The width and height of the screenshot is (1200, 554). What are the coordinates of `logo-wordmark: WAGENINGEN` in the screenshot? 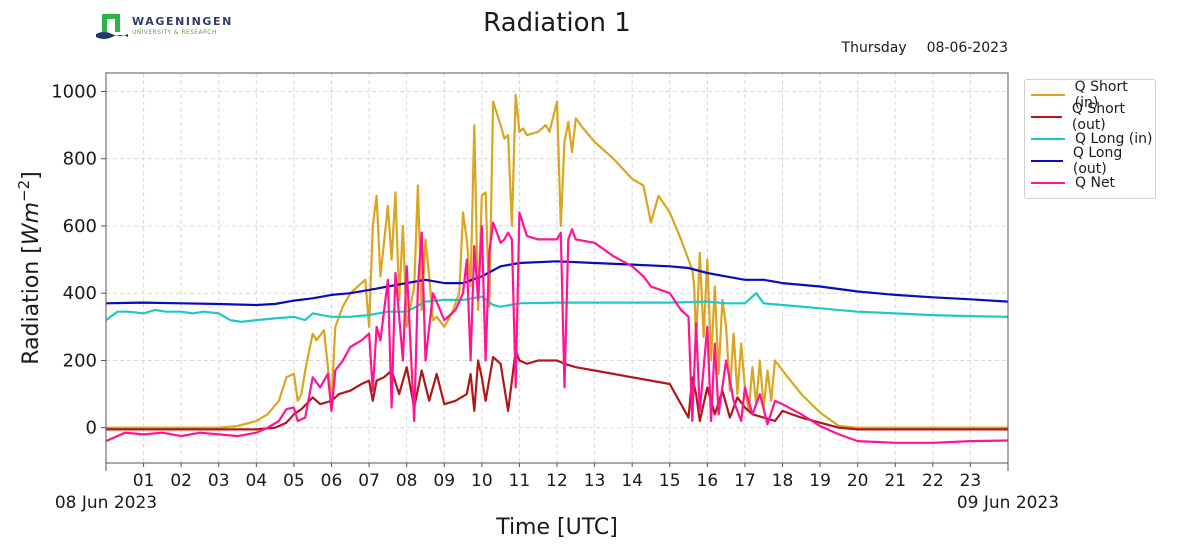 It's located at (182, 21).